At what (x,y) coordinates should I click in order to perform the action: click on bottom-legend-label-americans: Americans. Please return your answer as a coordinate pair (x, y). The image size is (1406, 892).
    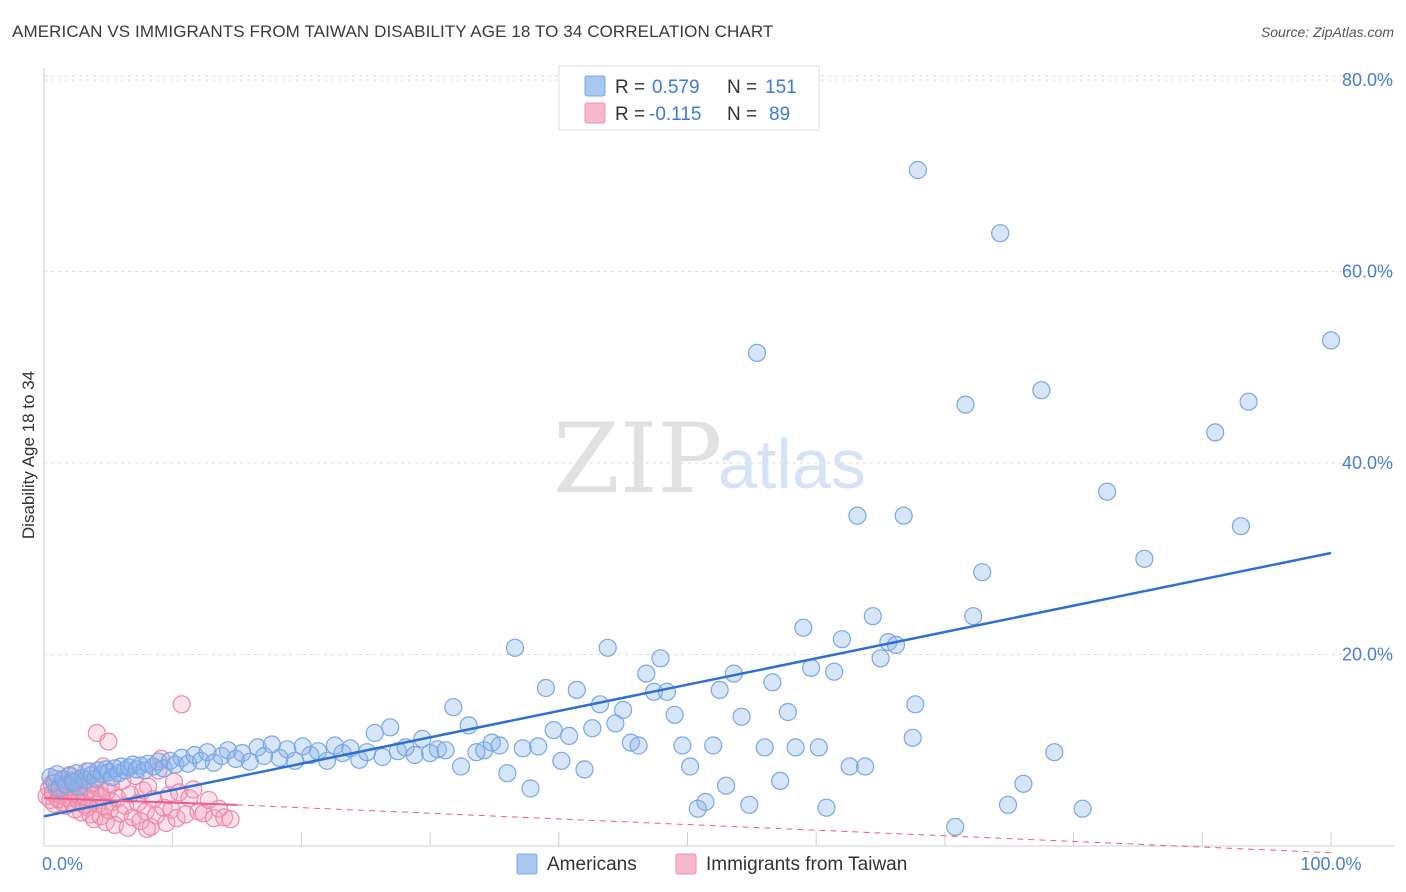
    Looking at the image, I should click on (592, 864).